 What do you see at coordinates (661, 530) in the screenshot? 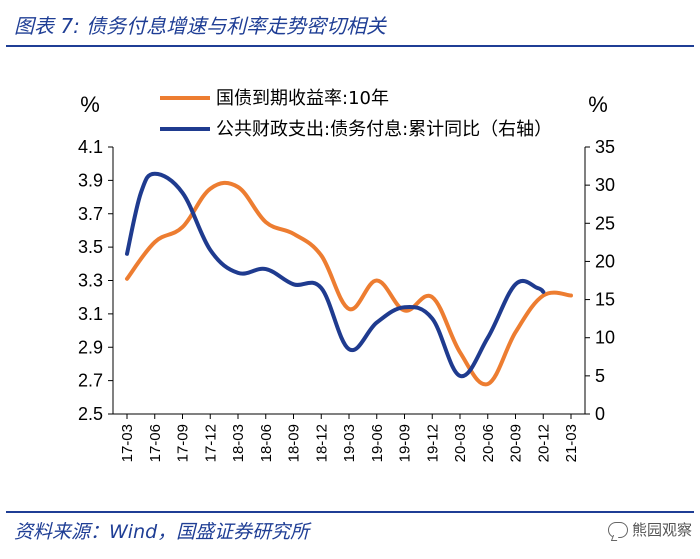
I see `watermark-text: 熊园观察` at bounding box center [661, 530].